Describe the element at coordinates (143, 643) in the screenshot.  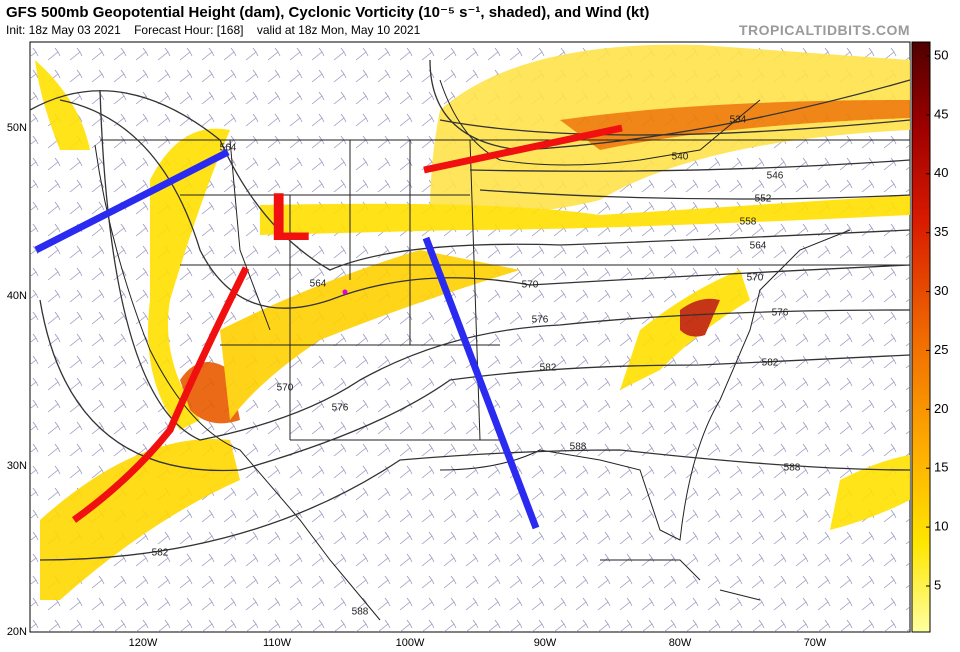
I see `longitude-label: 120W` at that location.